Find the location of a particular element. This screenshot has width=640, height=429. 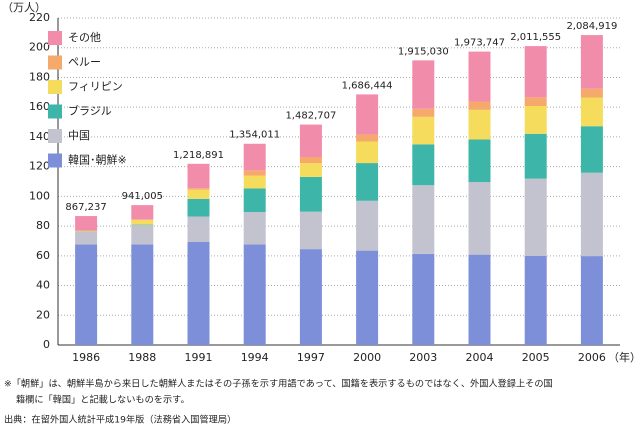

total-label: 941,005 is located at coordinates (142, 196).